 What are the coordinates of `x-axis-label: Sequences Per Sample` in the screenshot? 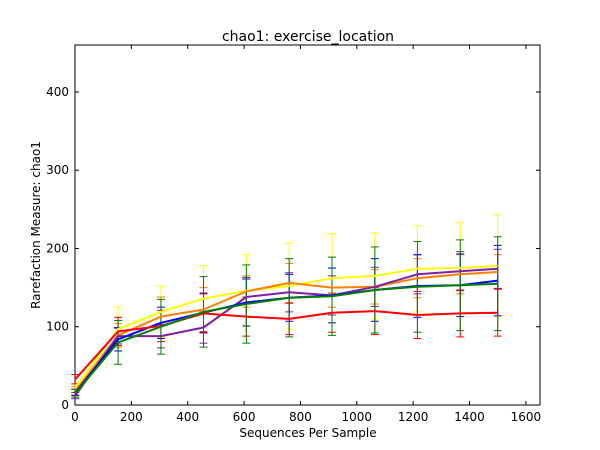 It's located at (307, 433).